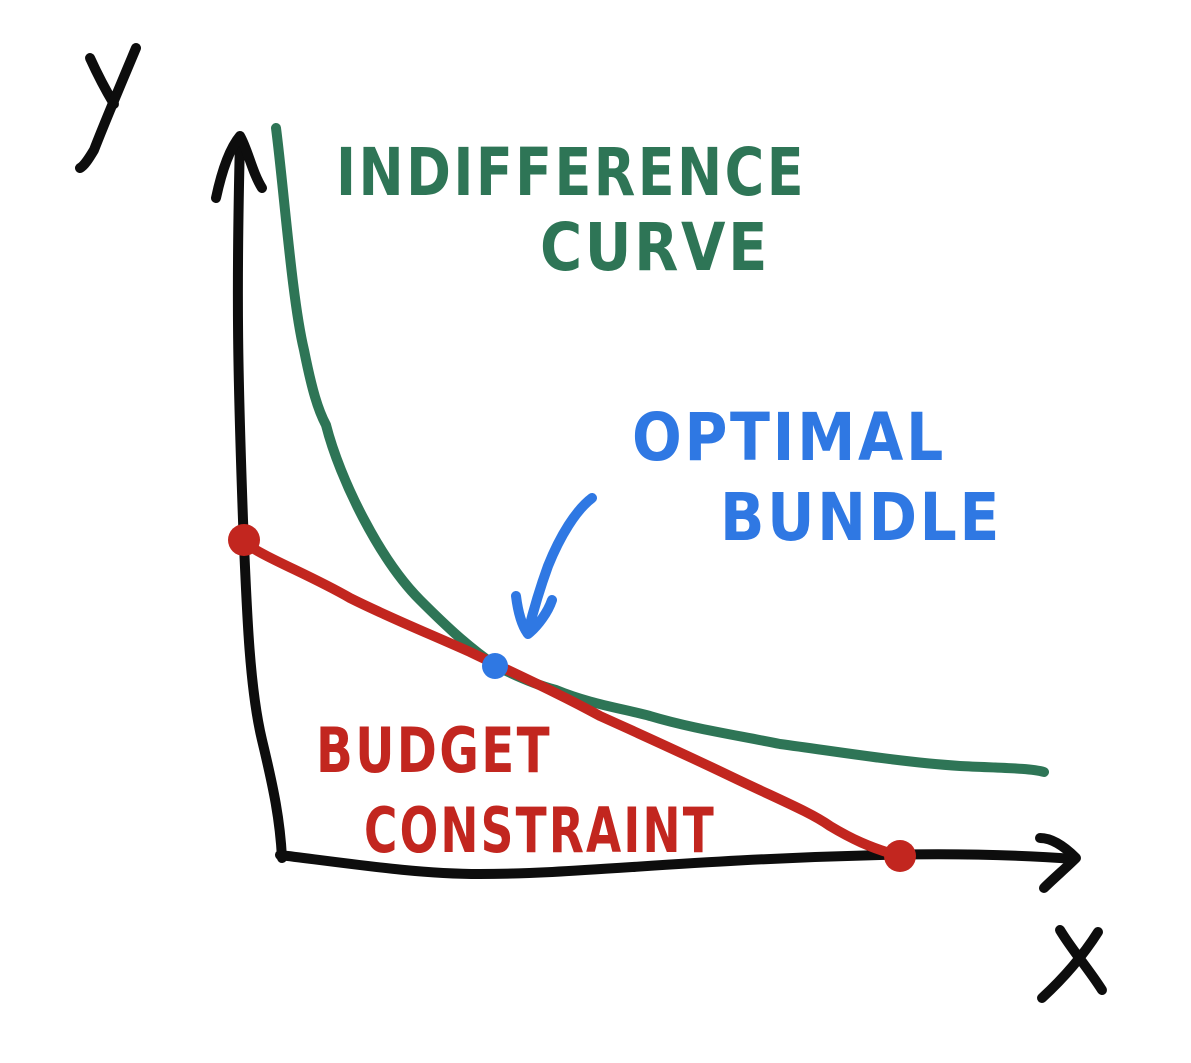  Describe the element at coordinates (1072, 964) in the screenshot. I see `x-axis-label-glyph` at that location.